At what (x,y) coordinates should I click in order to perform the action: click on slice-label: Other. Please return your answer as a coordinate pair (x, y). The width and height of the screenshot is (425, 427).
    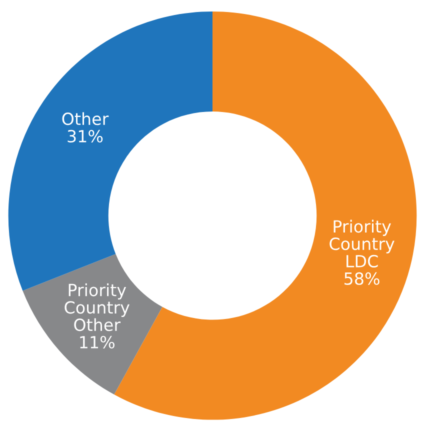
    Looking at the image, I should click on (85, 119).